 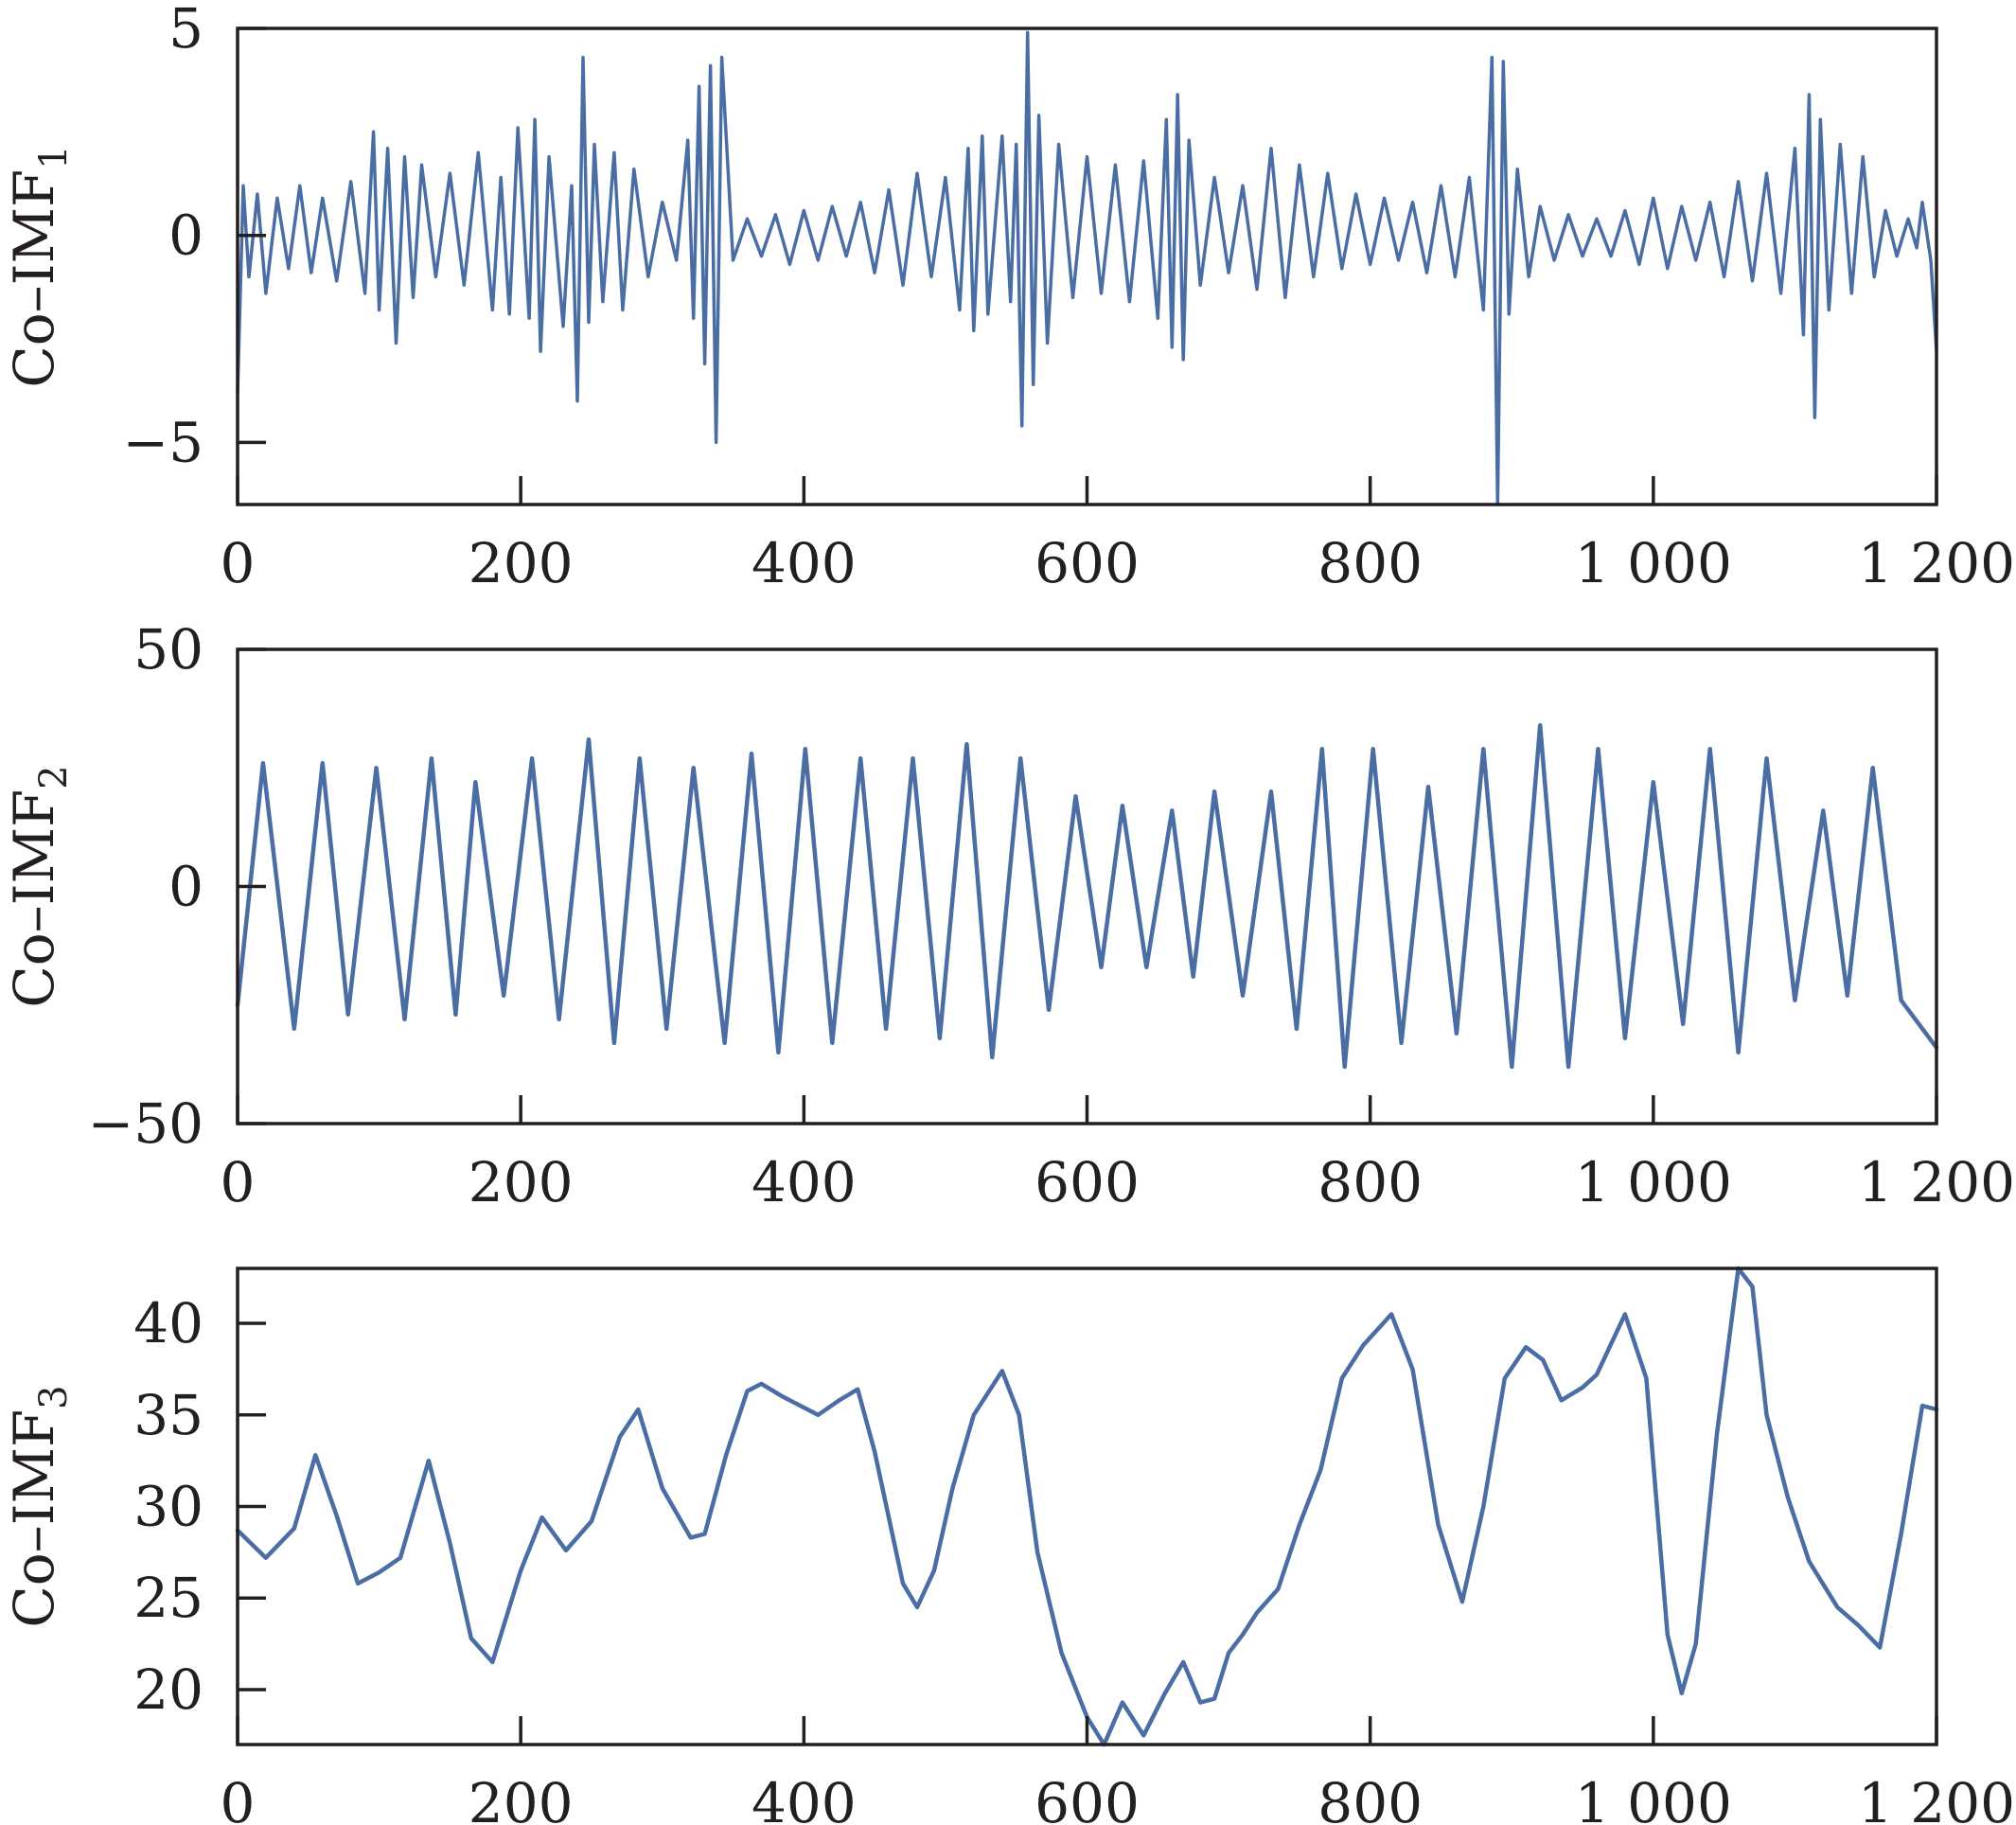 I want to click on y-axis-title-subscript: 2, so click(x=54, y=776).